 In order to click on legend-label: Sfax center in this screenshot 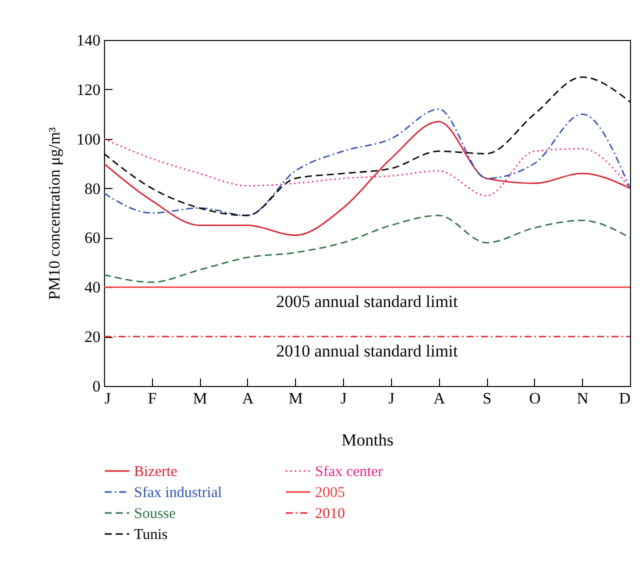, I will do `click(349, 472)`.